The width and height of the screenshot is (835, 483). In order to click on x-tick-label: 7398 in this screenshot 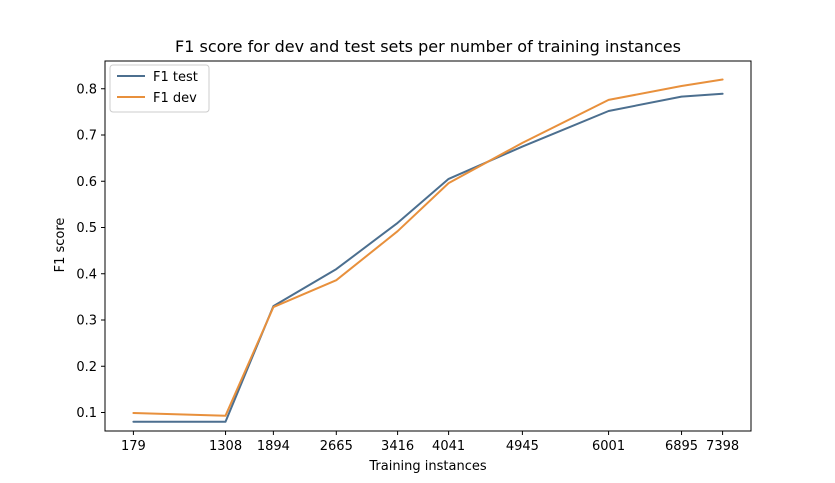, I will do `click(722, 446)`.